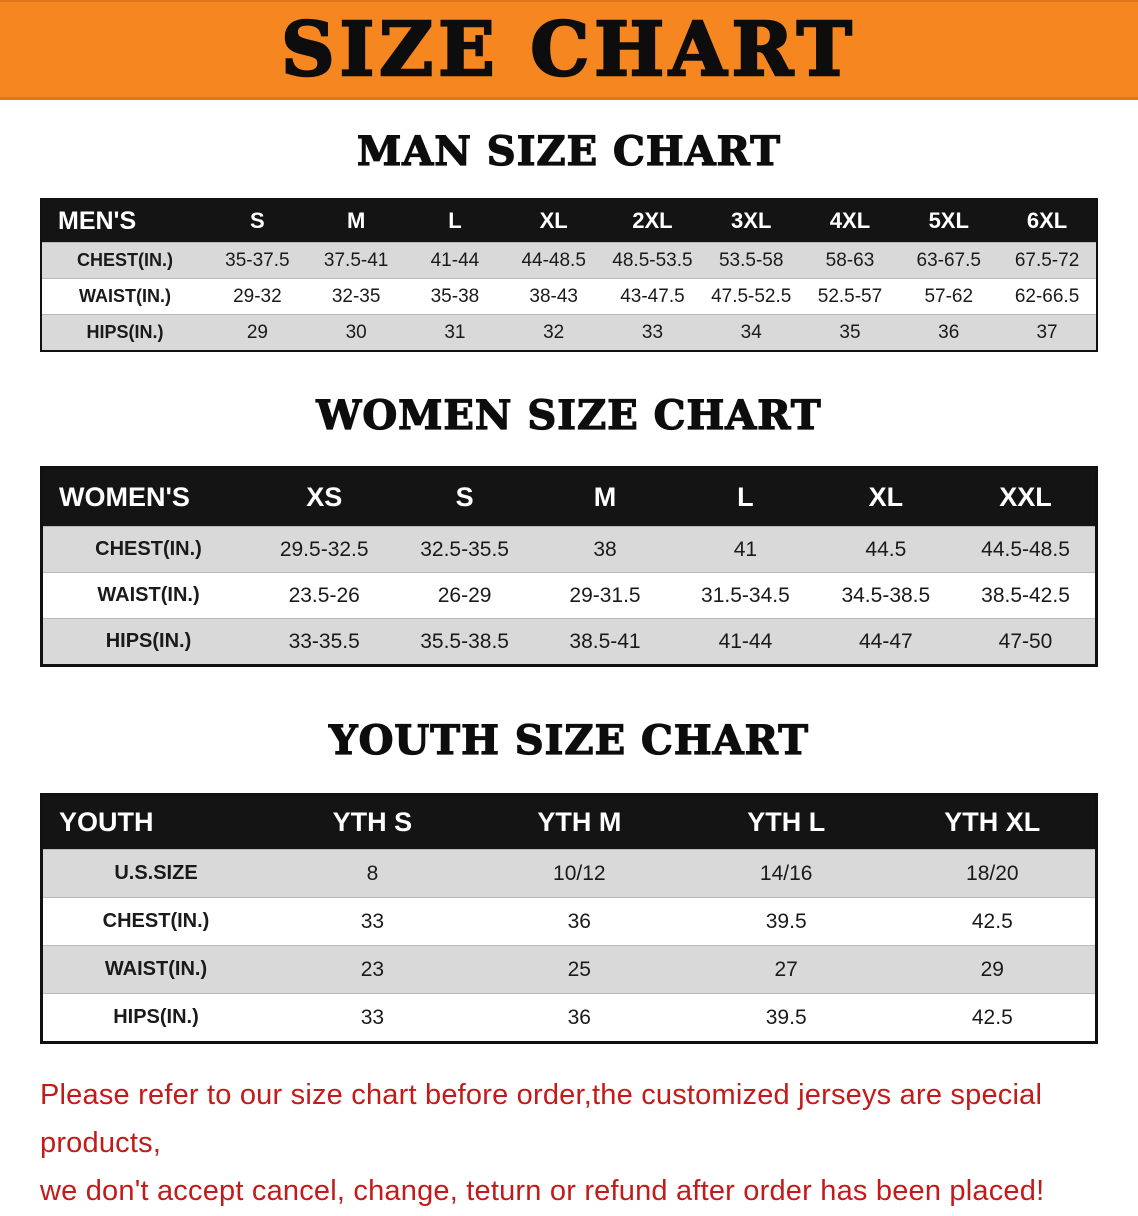 This screenshot has height=1216, width=1138. Describe the element at coordinates (356, 332) in the screenshot. I see `size-value-cell: 30` at that location.